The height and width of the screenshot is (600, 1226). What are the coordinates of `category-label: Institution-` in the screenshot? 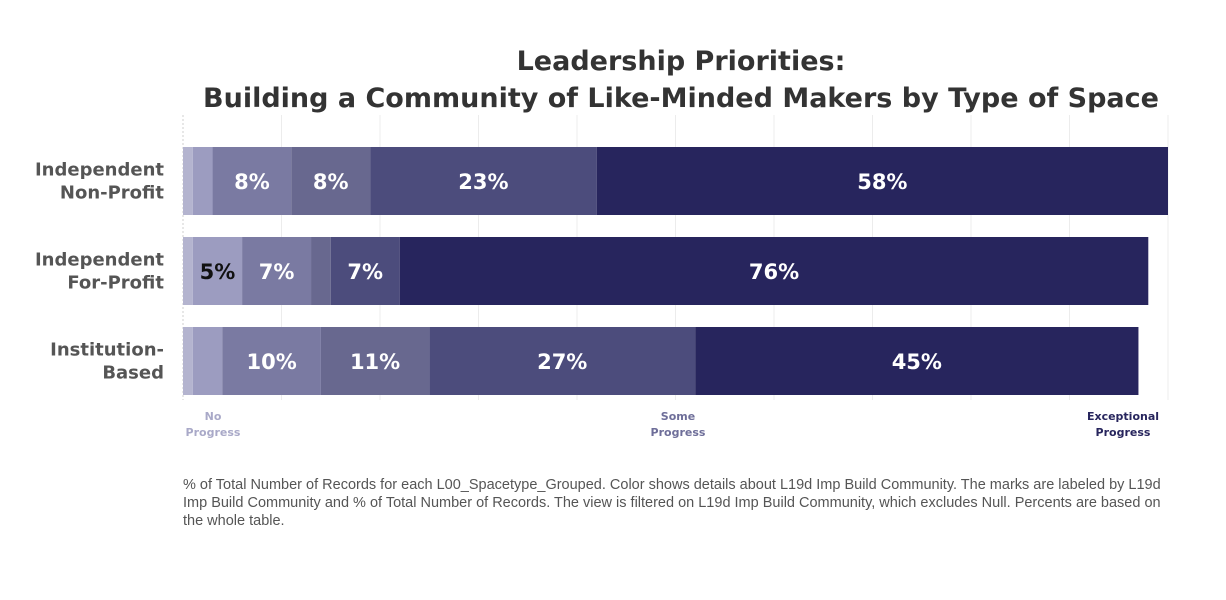 It's located at (107, 350).